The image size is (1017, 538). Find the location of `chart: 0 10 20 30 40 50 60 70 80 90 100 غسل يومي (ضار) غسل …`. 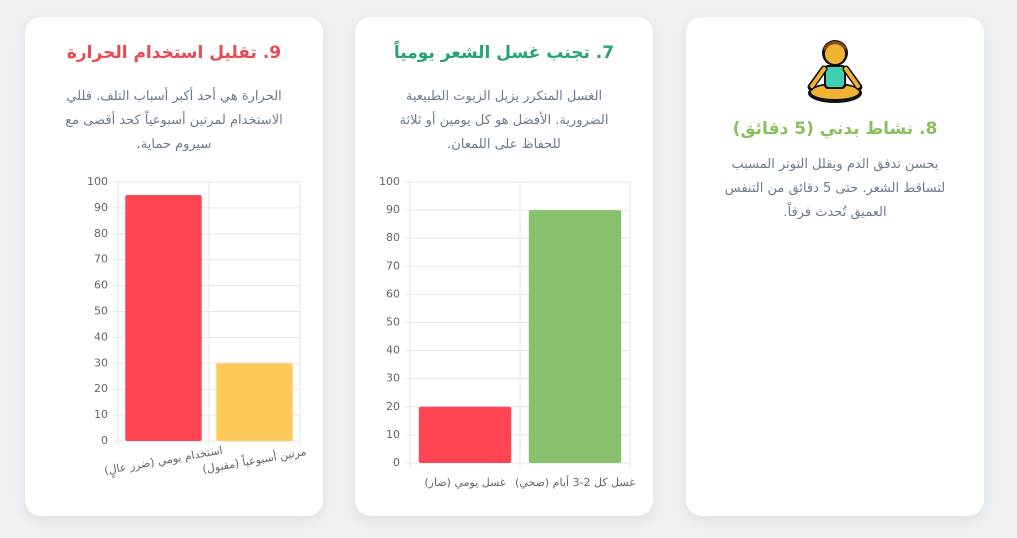

chart: 0 10 20 30 40 50 60 70 80 90 100 غسل يومي (ضار) غسل … is located at coordinates (507, 332).